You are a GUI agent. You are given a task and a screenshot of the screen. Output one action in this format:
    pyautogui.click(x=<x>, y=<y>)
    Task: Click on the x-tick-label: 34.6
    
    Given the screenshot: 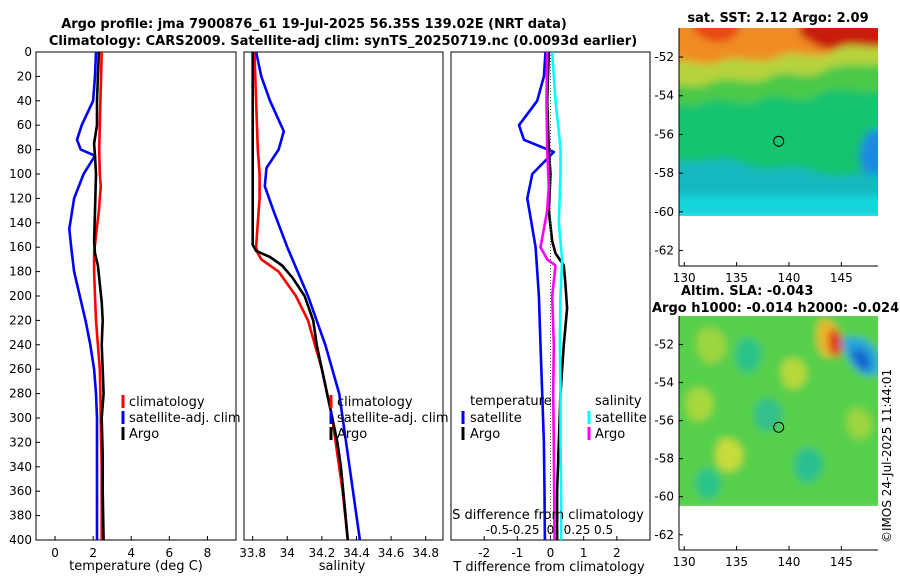 What is the action you would take?
    pyautogui.click(x=391, y=553)
    